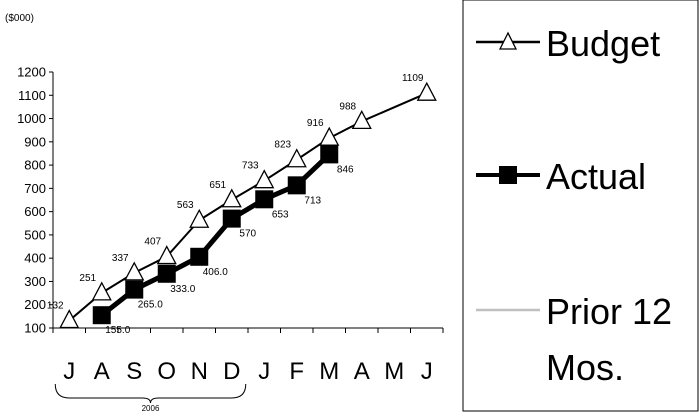 The width and height of the screenshot is (699, 412). What do you see at coordinates (35, 141) in the screenshot?
I see `y-tick-label: 900` at bounding box center [35, 141].